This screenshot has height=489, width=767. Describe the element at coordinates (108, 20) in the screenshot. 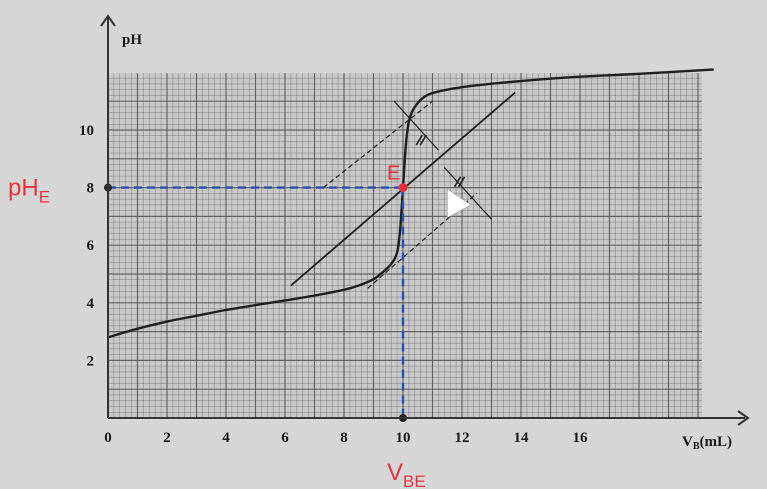

I see `y-axis-arrow-icon` at that location.